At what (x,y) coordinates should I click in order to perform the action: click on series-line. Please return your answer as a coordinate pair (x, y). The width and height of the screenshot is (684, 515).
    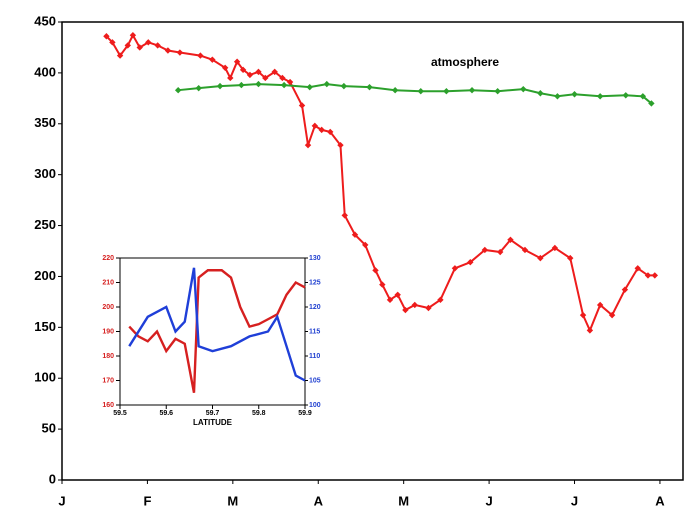
    Looking at the image, I should click on (415, 94).